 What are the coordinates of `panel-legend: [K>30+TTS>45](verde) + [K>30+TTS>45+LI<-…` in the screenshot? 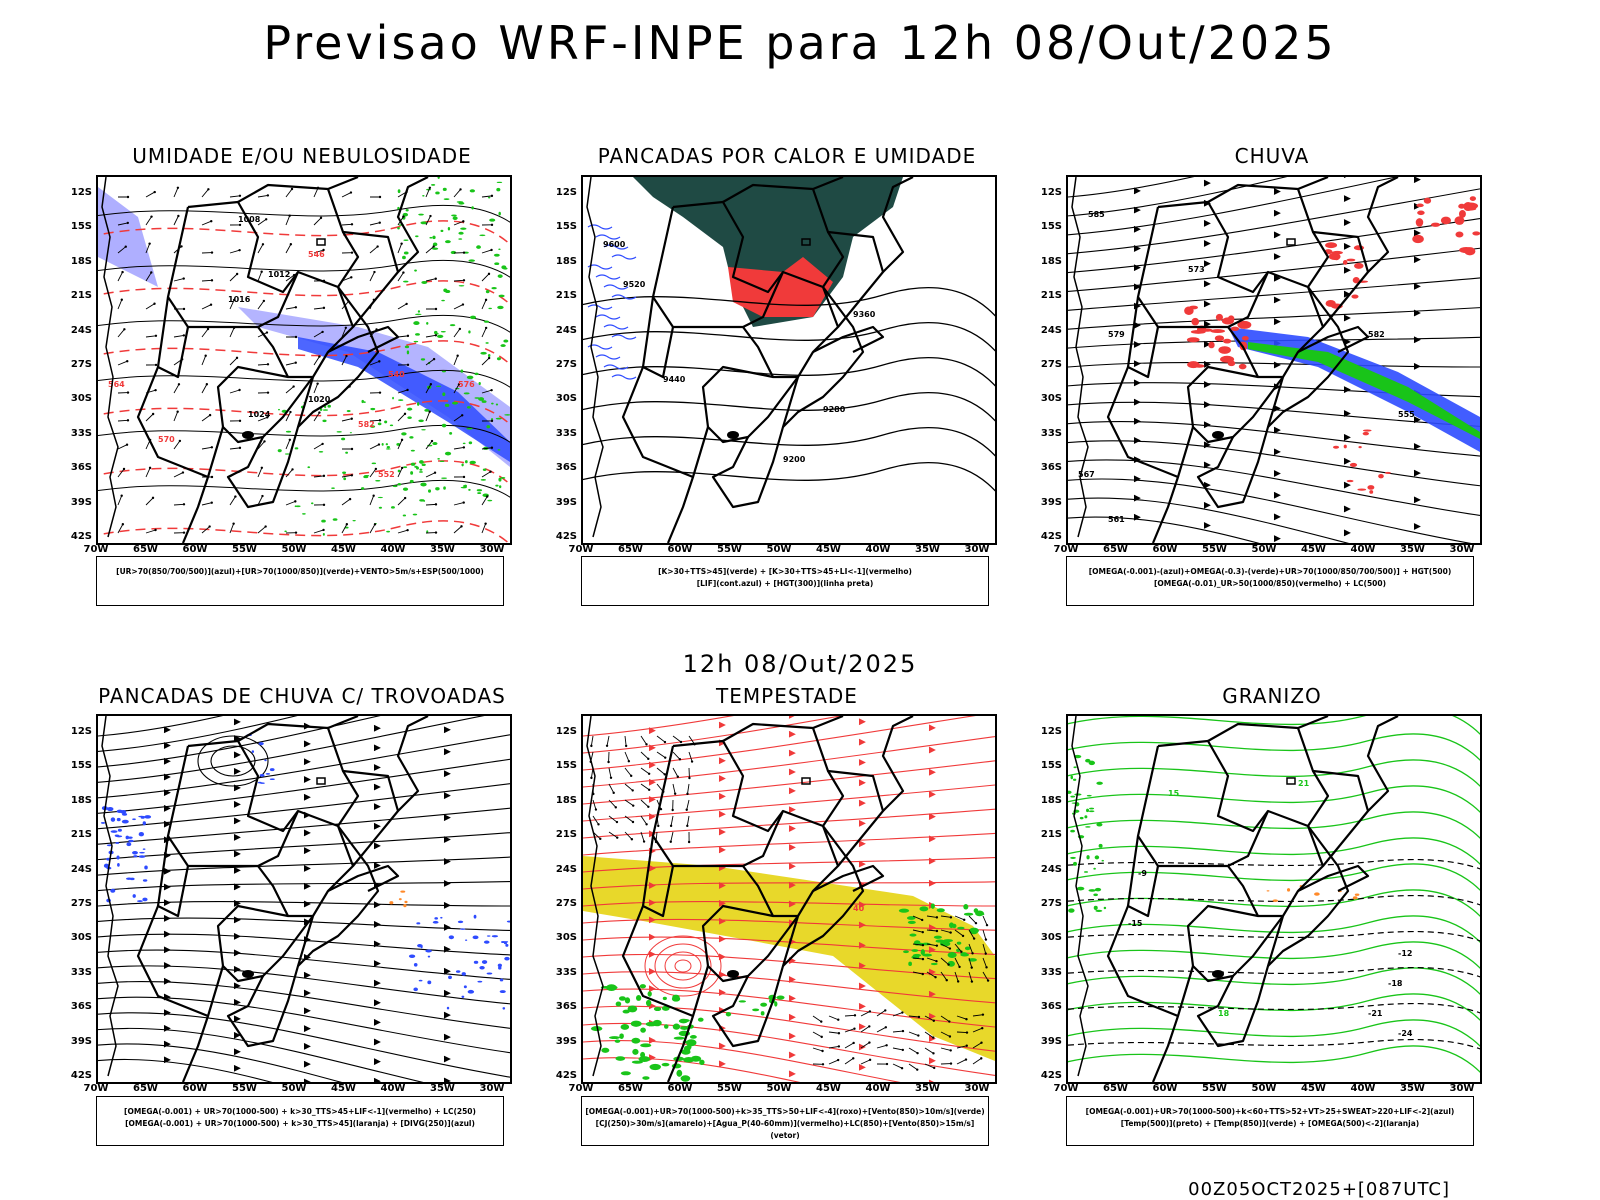 It's located at (785, 581).